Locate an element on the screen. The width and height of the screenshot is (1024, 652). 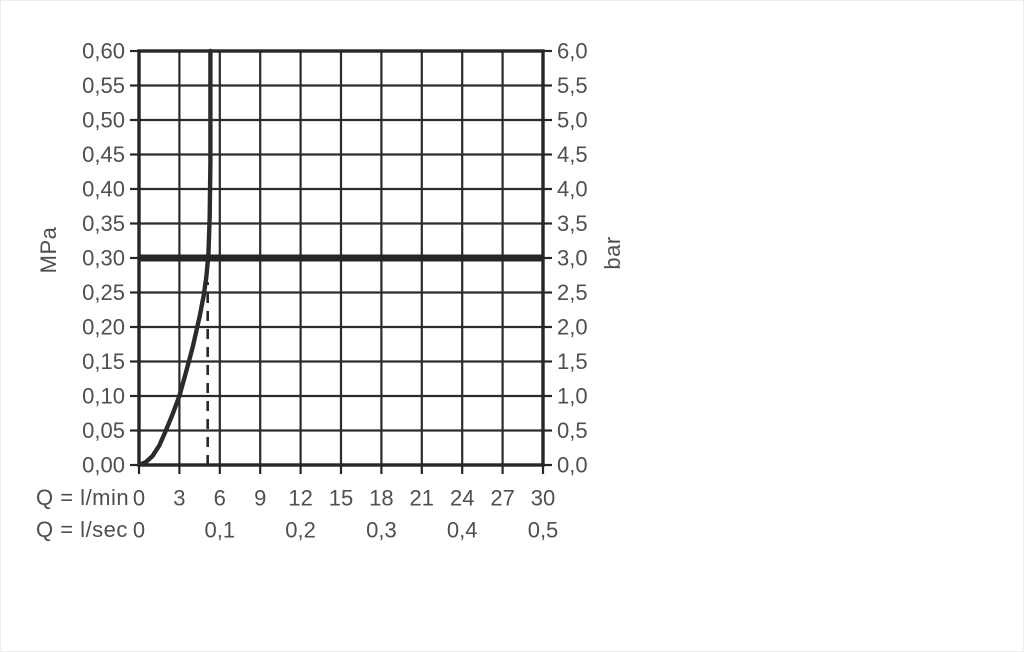
x-axis-lsec-tick-label: 0,3 is located at coordinates (381, 530).